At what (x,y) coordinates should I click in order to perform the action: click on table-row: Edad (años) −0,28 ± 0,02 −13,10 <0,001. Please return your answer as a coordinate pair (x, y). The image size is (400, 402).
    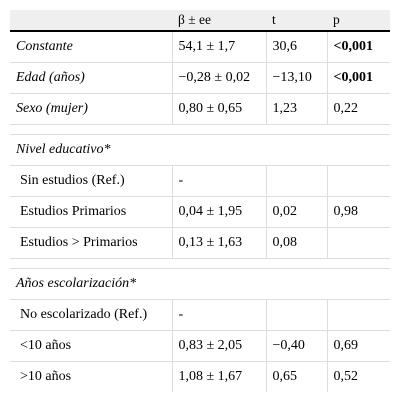
    Looking at the image, I should click on (200, 78).